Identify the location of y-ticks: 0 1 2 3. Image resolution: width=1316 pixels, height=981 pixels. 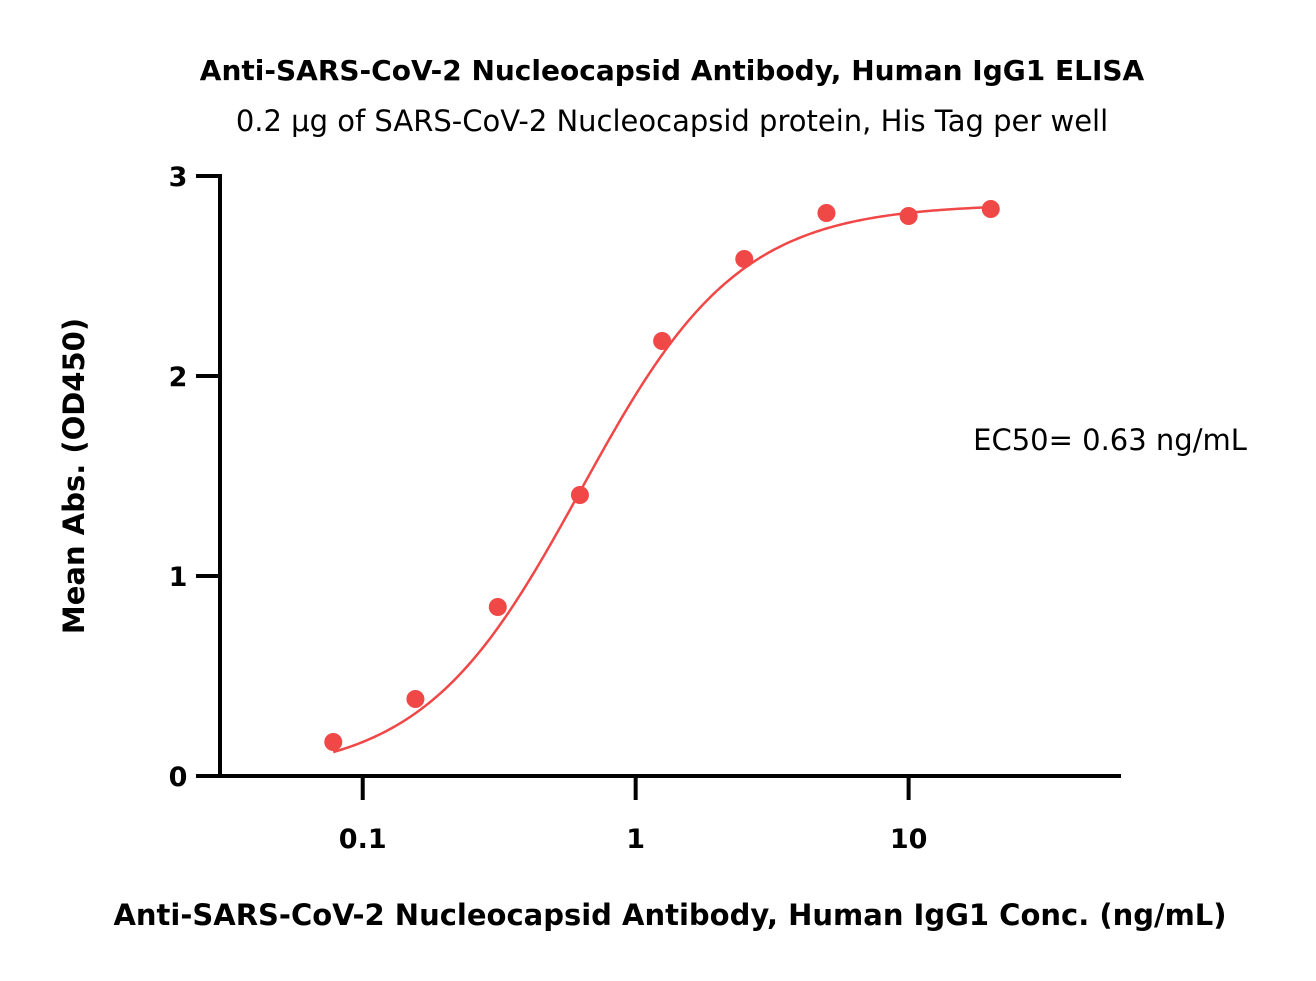
(194, 477).